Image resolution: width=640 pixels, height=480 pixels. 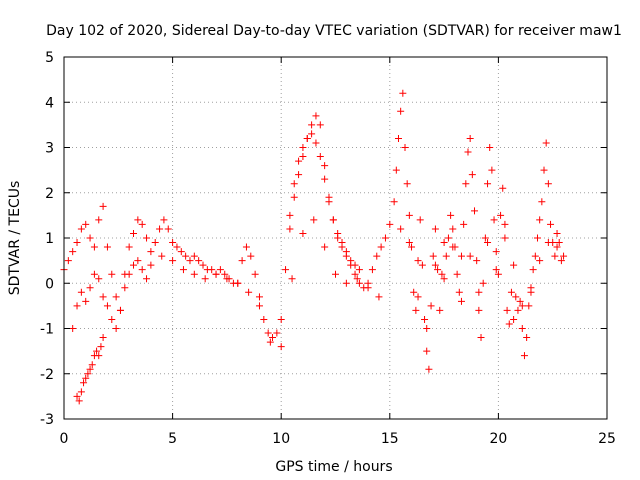 What do you see at coordinates (49, 58) in the screenshot?
I see `y-tick-label: 5` at bounding box center [49, 58].